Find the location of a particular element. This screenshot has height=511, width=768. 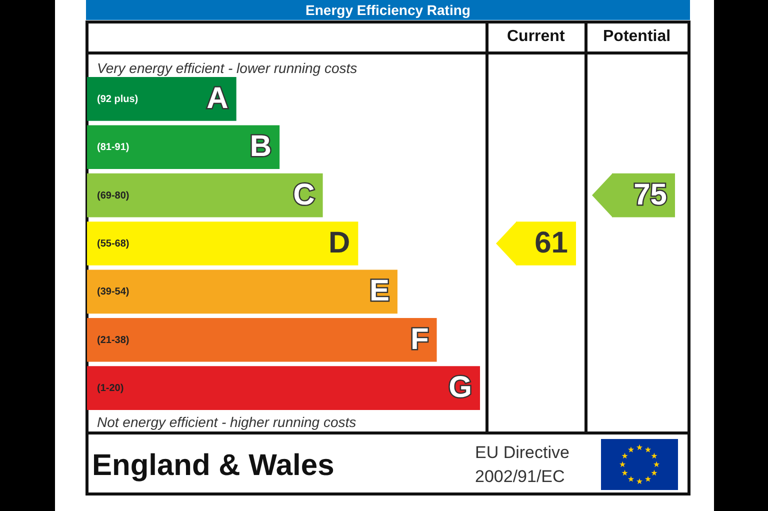

y-tick-label: D is located at coordinates (339, 243).